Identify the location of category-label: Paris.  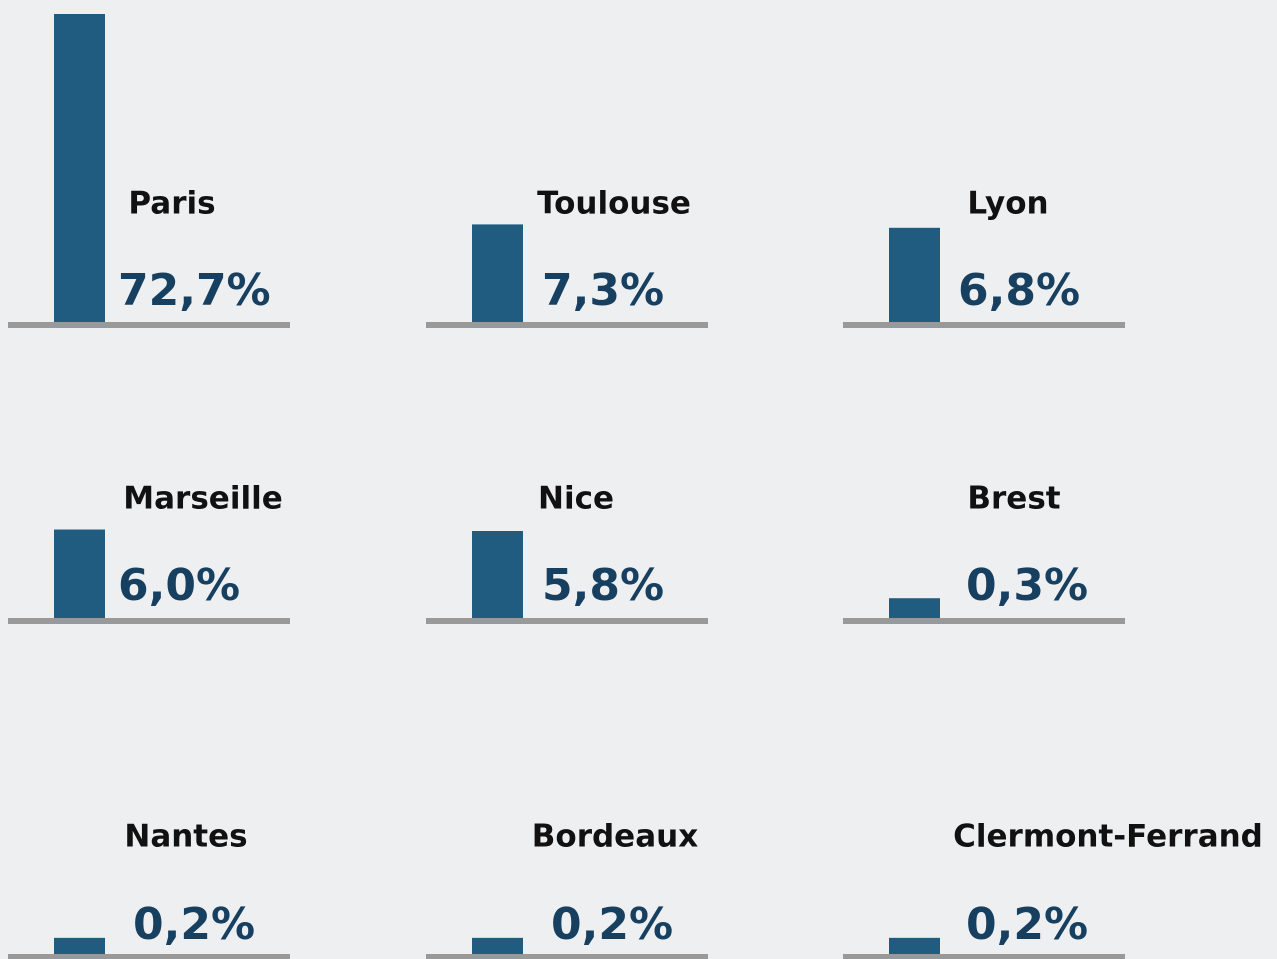
(171, 204).